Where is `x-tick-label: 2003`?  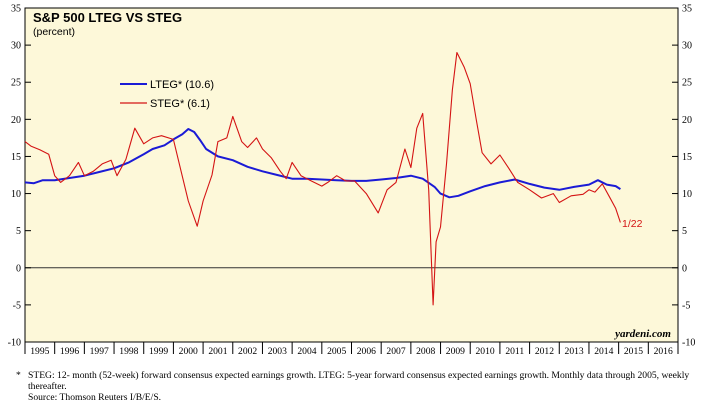
x-tick-label: 2003 is located at coordinates (277, 351).